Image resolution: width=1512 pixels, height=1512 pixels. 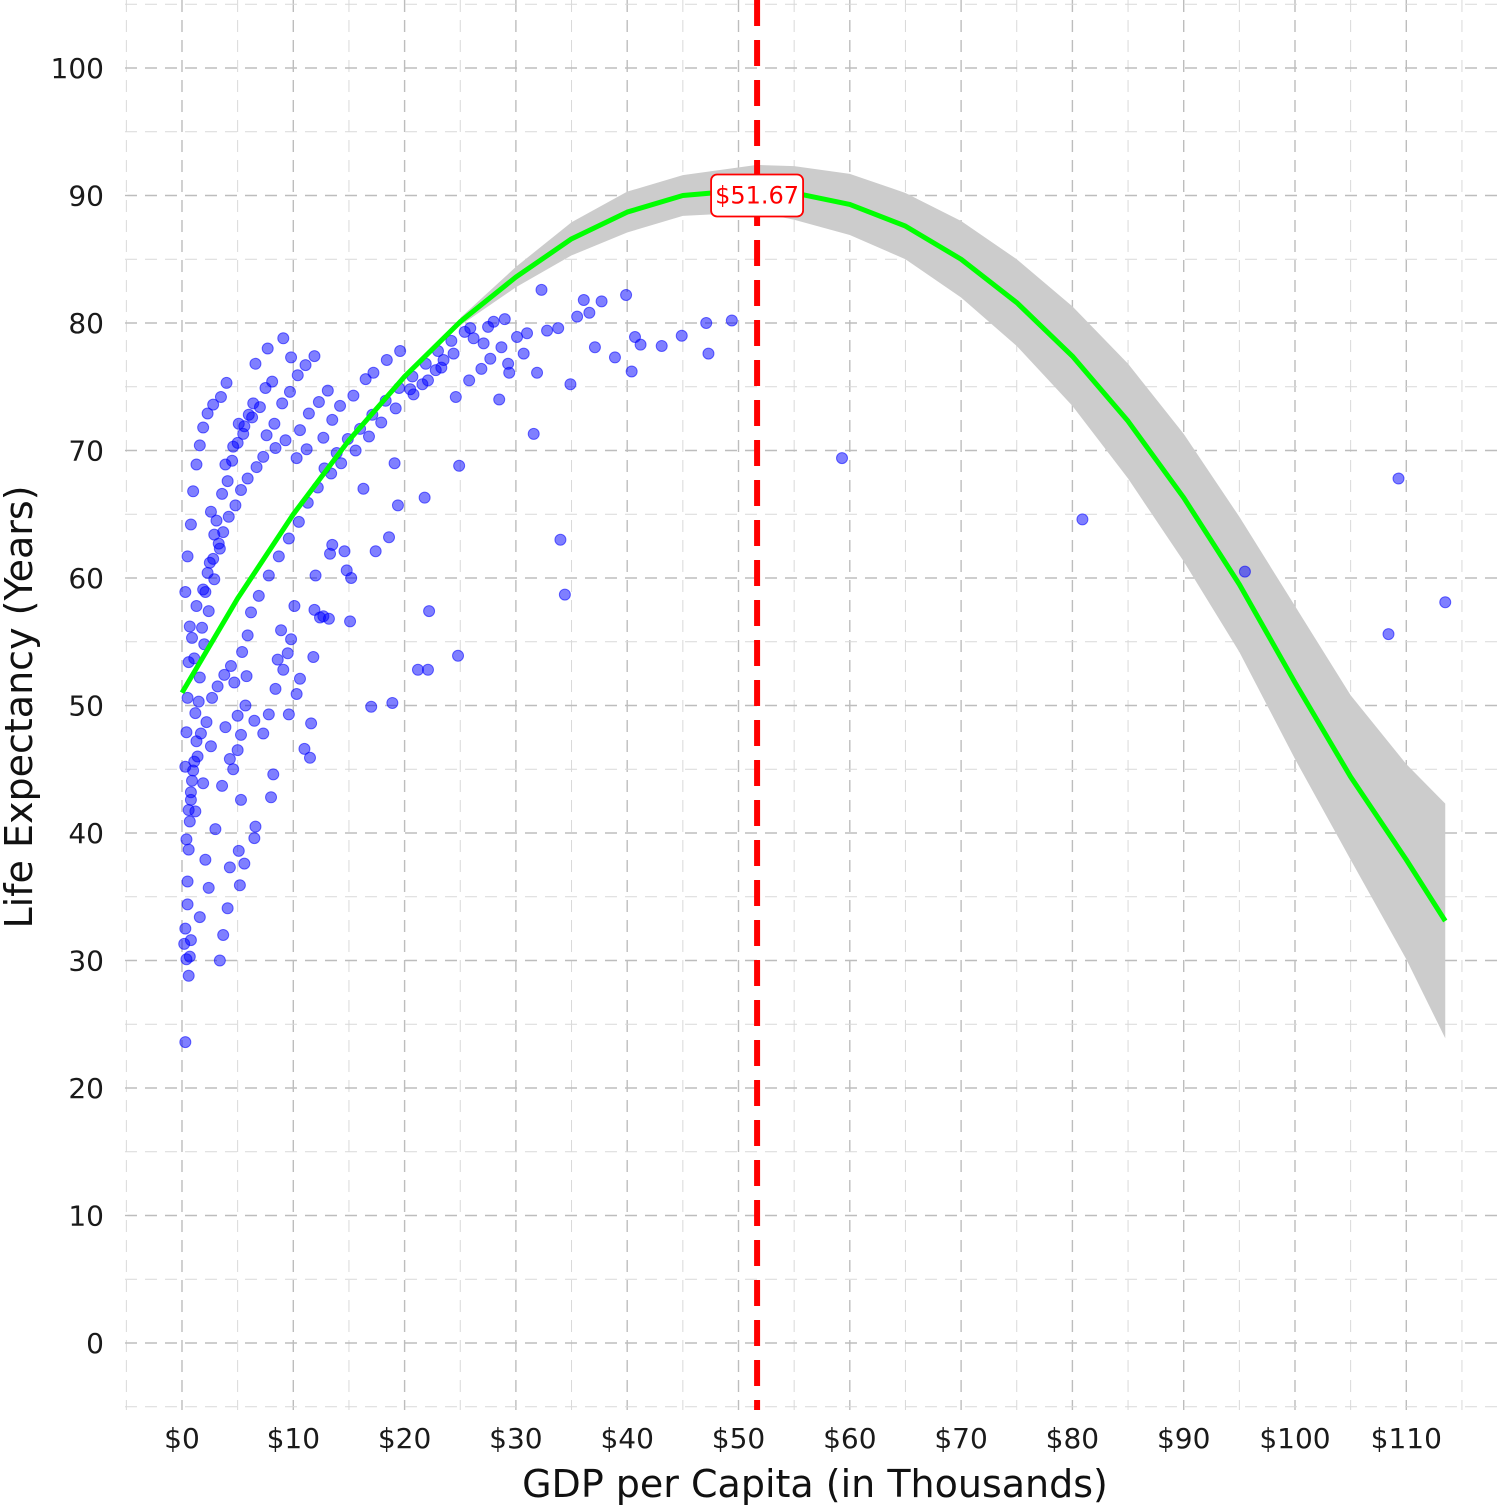 I want to click on x-tick-label: $0, so click(x=182, y=1438).